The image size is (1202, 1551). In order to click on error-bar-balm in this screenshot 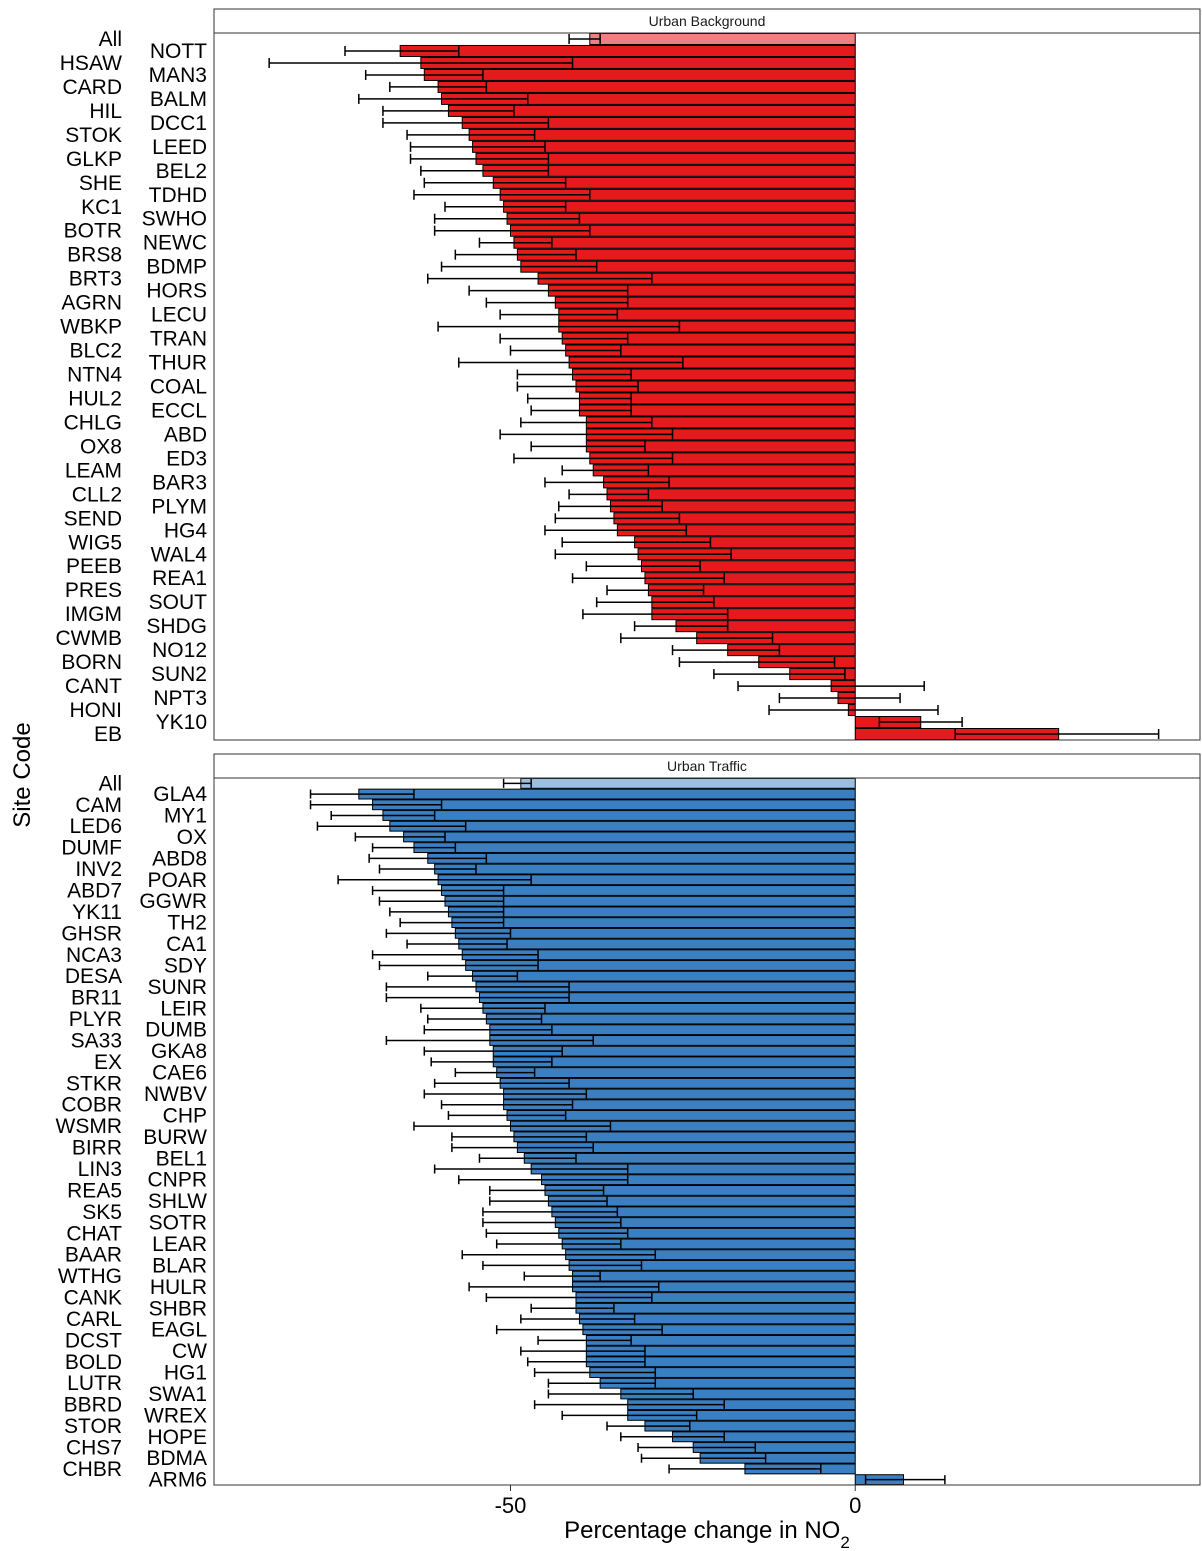, I will do `click(443, 98)`.